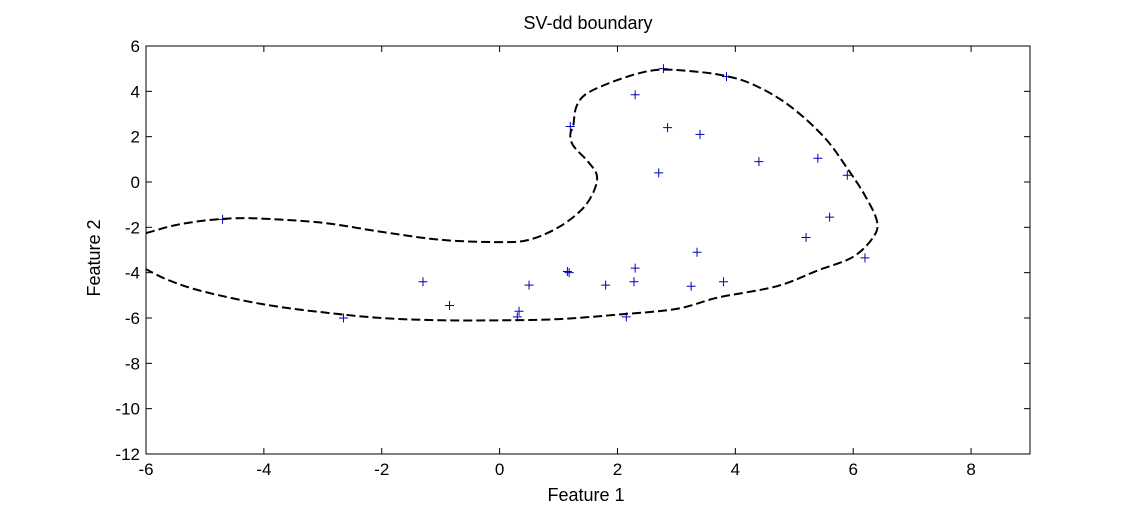  I want to click on x-tick-label: 6, so click(852, 469).